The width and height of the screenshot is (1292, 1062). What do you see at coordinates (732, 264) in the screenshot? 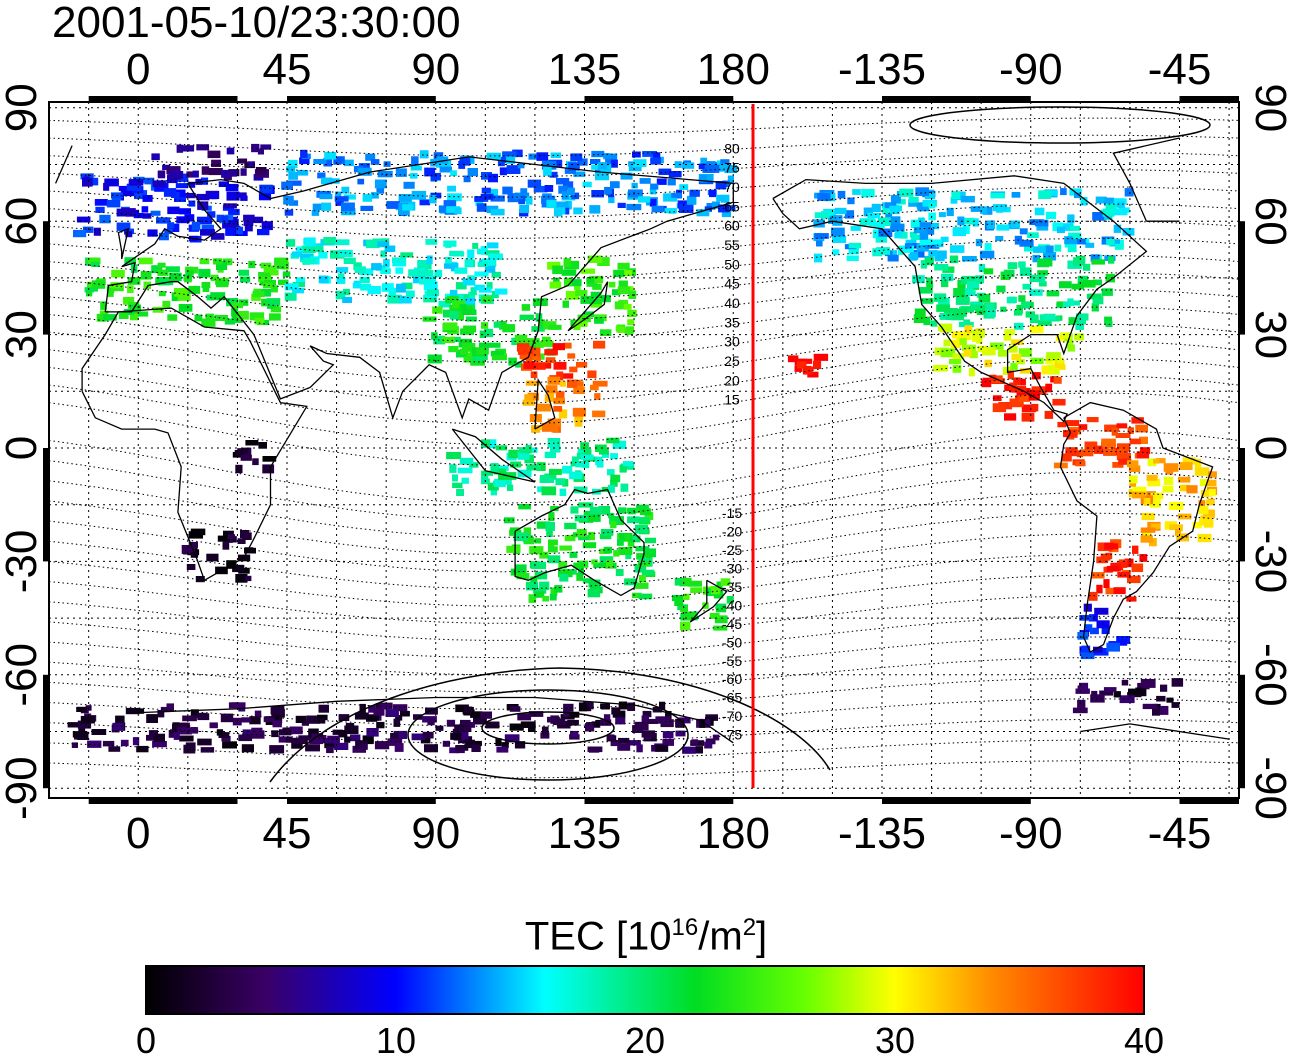
I see `magnetic-latitude-label: 50` at bounding box center [732, 264].